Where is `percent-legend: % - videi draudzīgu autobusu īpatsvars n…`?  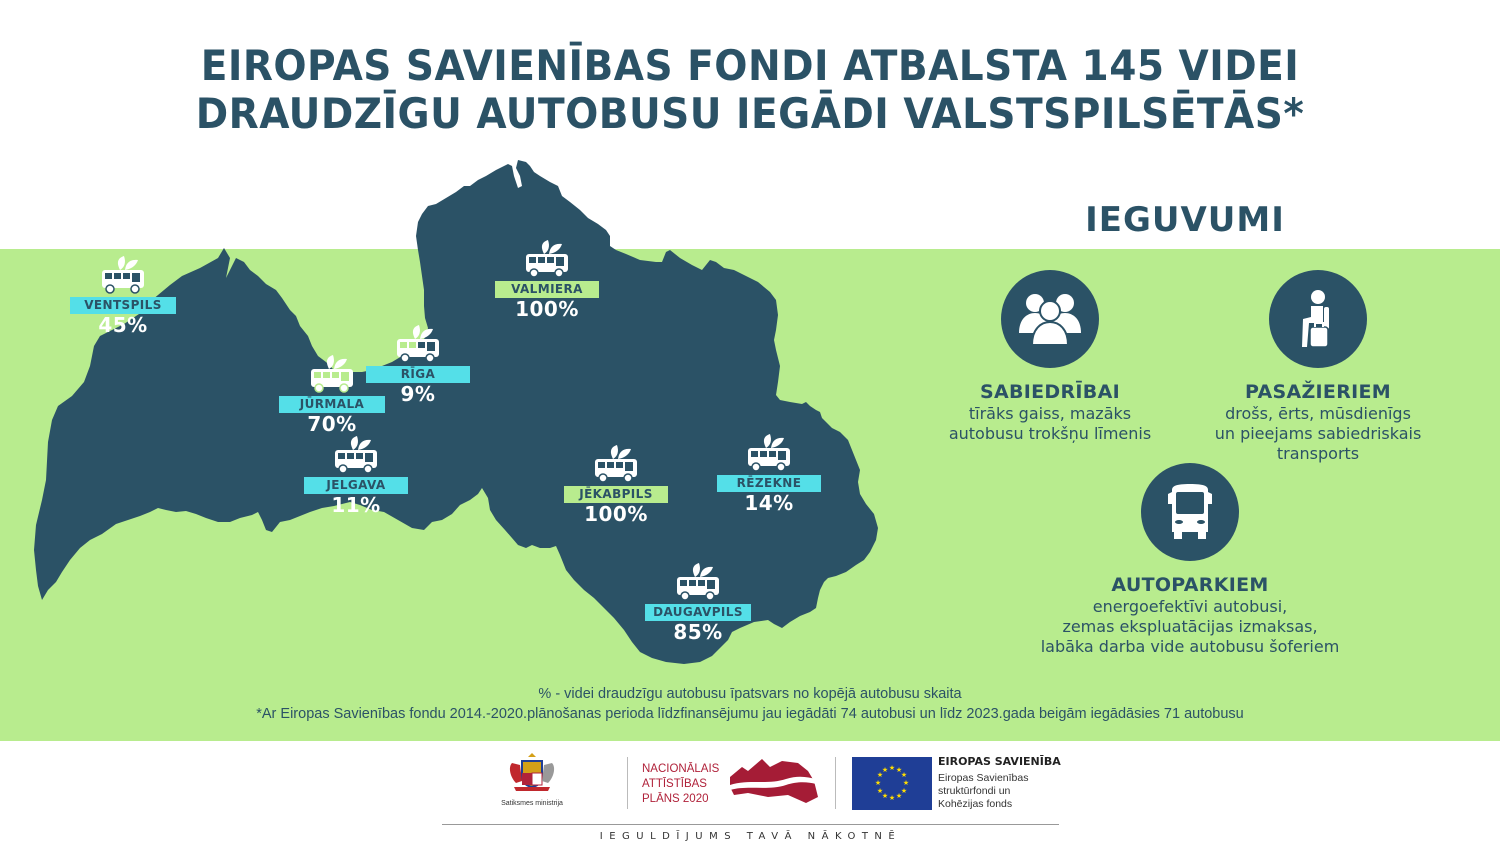
percent-legend: % - videi draudzīgu autobusu īpatsvars n… is located at coordinates (750, 694).